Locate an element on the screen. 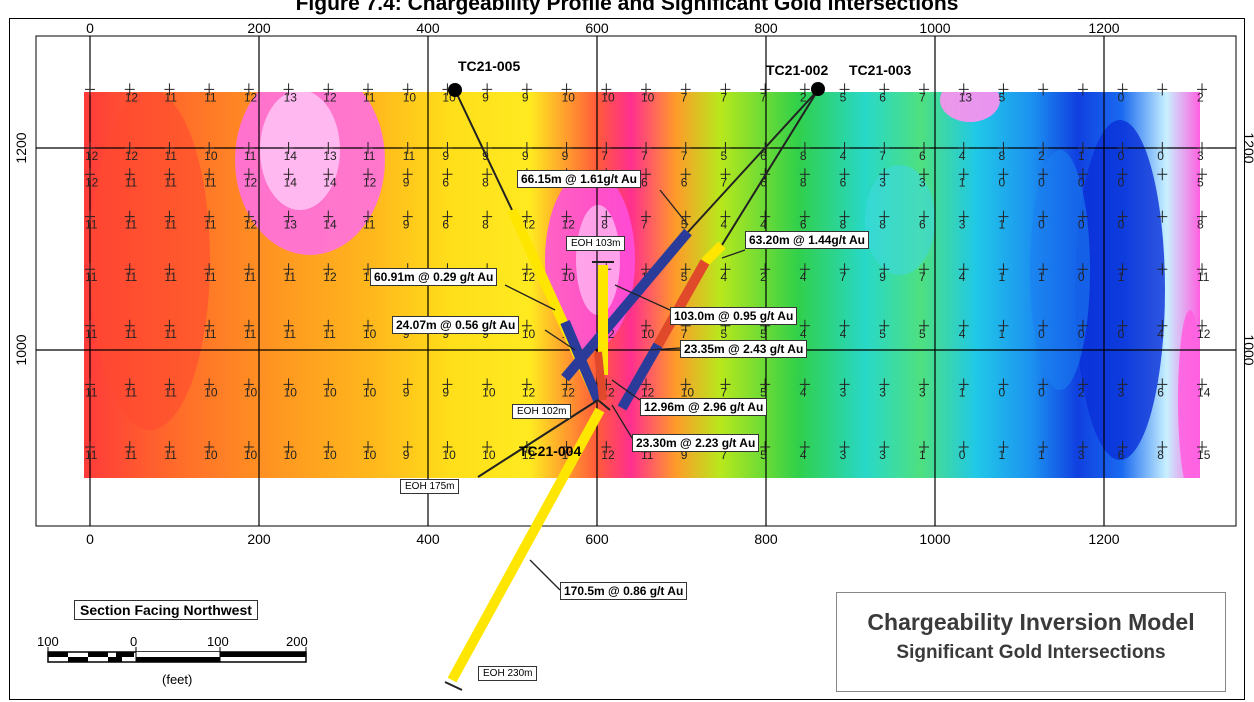 The height and width of the screenshot is (702, 1254). eoh-label: EOH 175m is located at coordinates (430, 486).